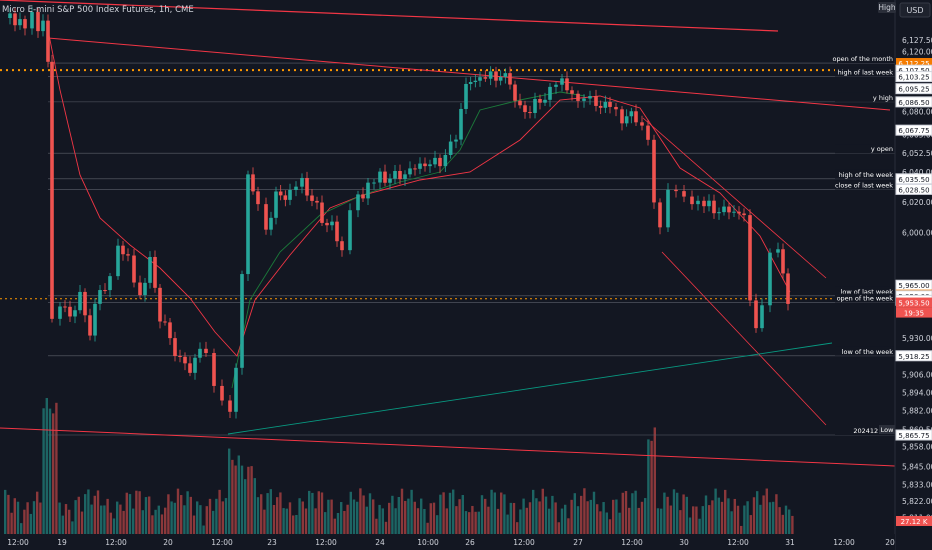 Image resolution: width=932 pixels, height=550 pixels. Describe the element at coordinates (865, 299) in the screenshot. I see `level-label: open of the week` at that location.